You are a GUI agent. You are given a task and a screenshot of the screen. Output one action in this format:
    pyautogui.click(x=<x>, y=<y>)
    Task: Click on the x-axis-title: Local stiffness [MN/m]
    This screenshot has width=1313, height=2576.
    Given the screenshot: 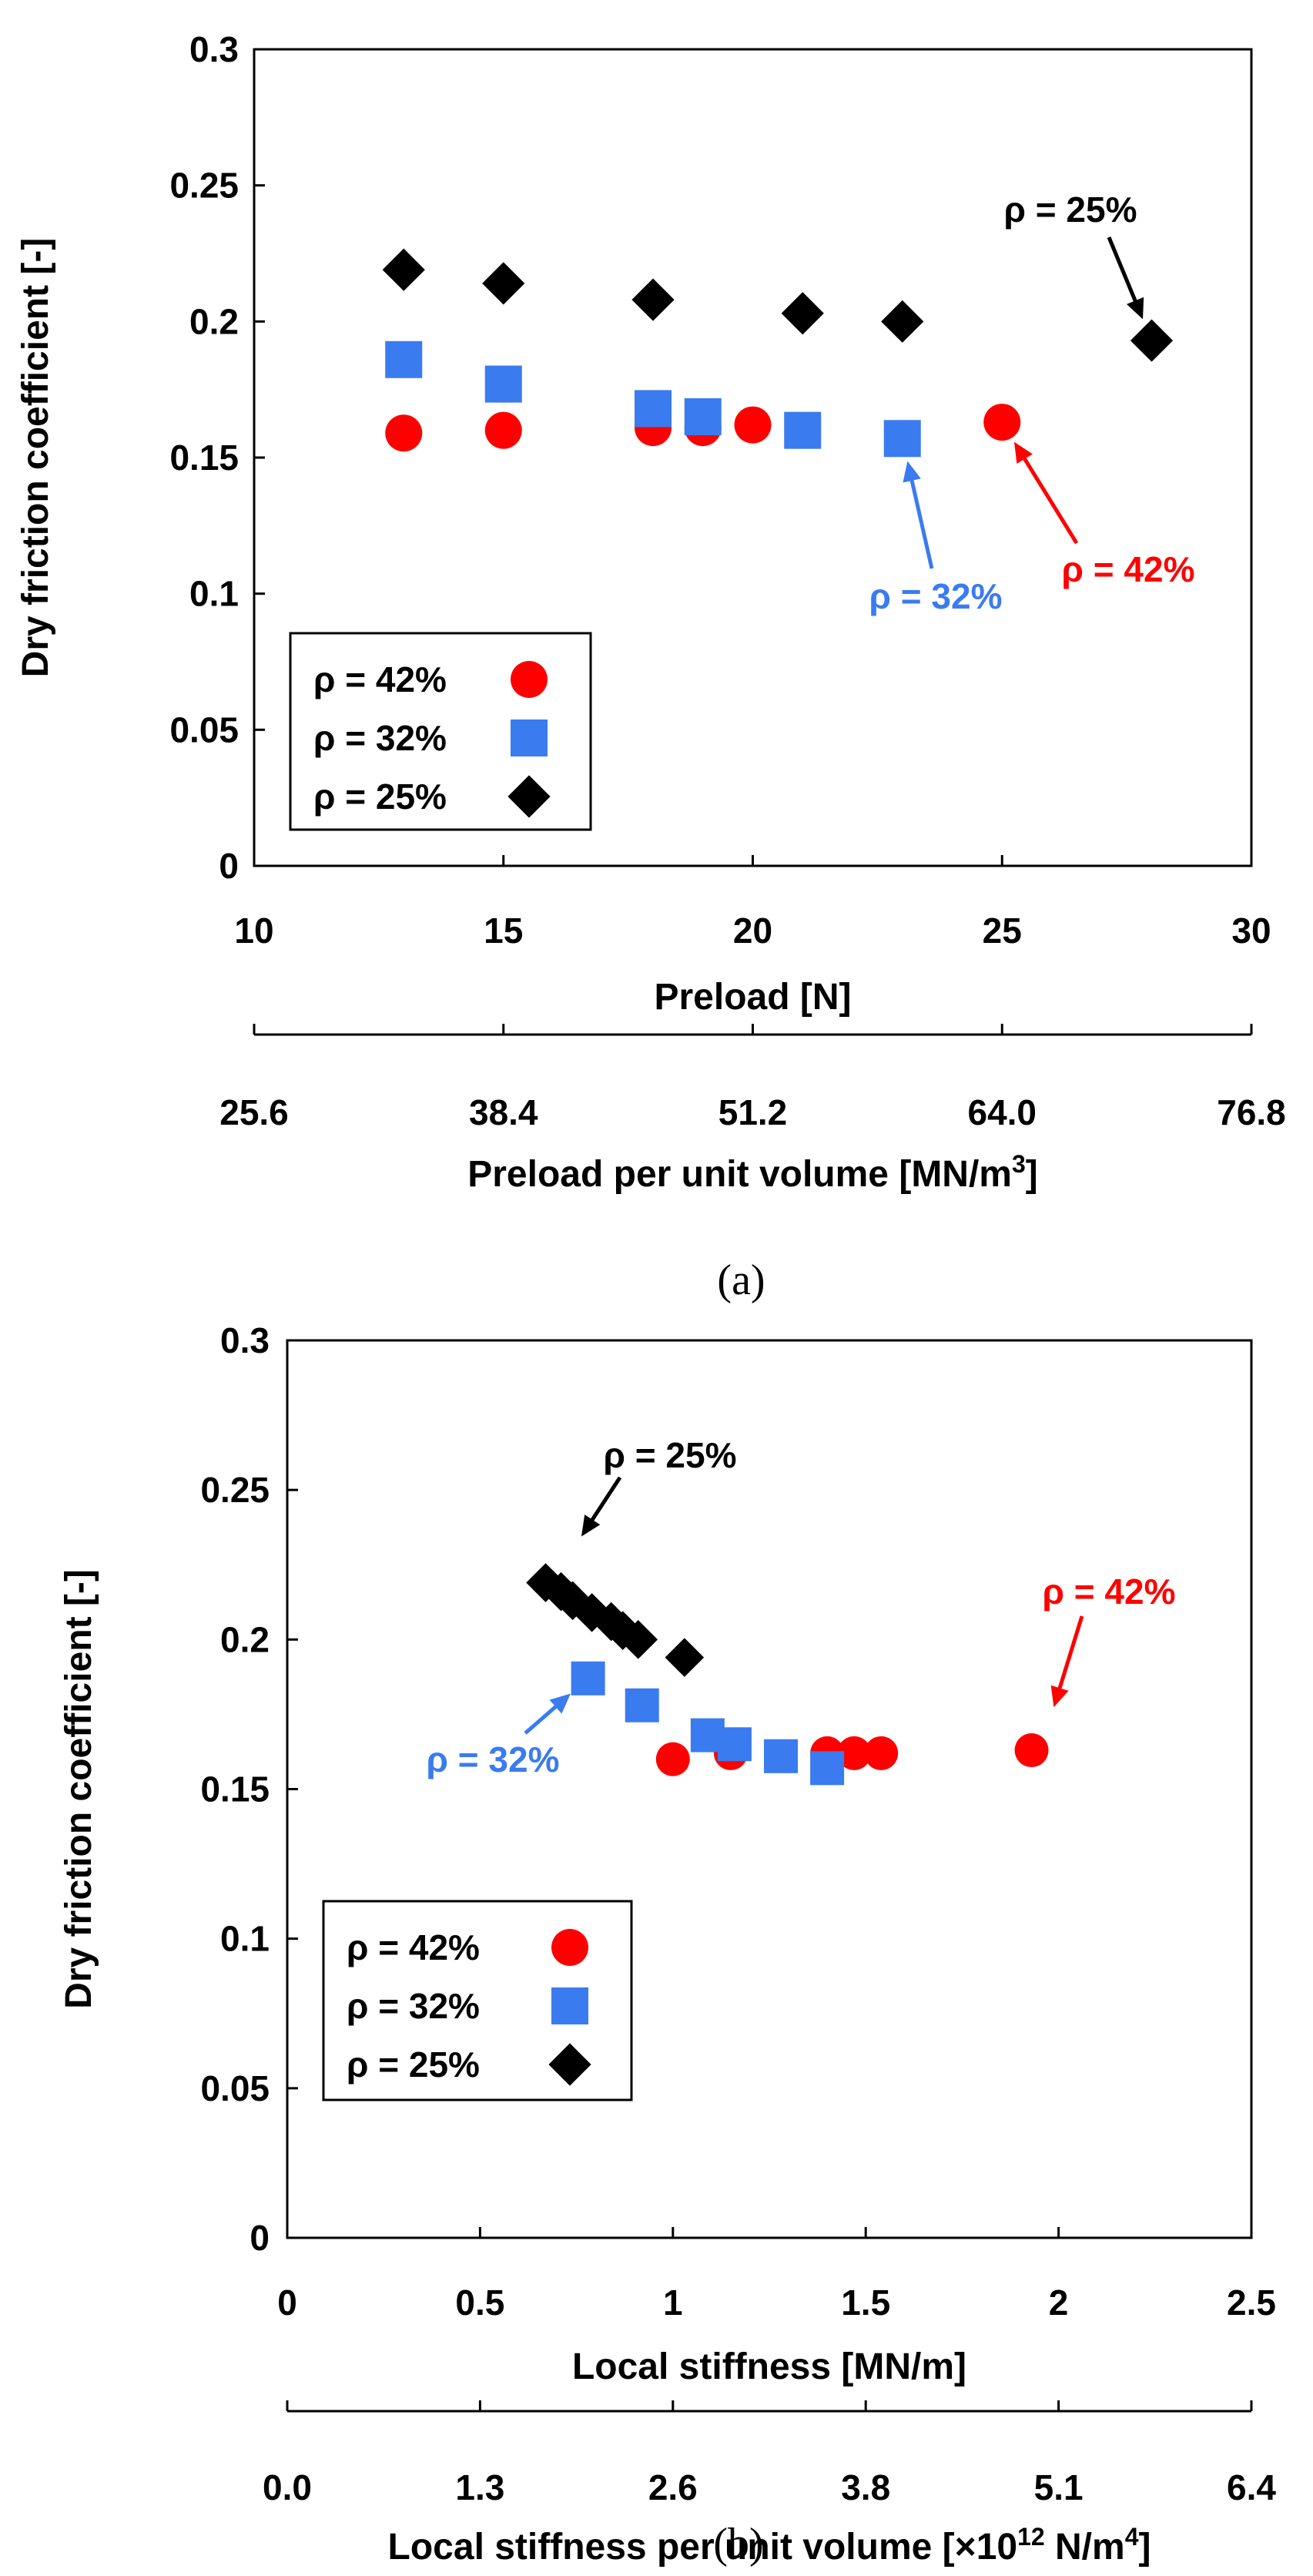 What is the action you would take?
    pyautogui.click(x=769, y=2366)
    